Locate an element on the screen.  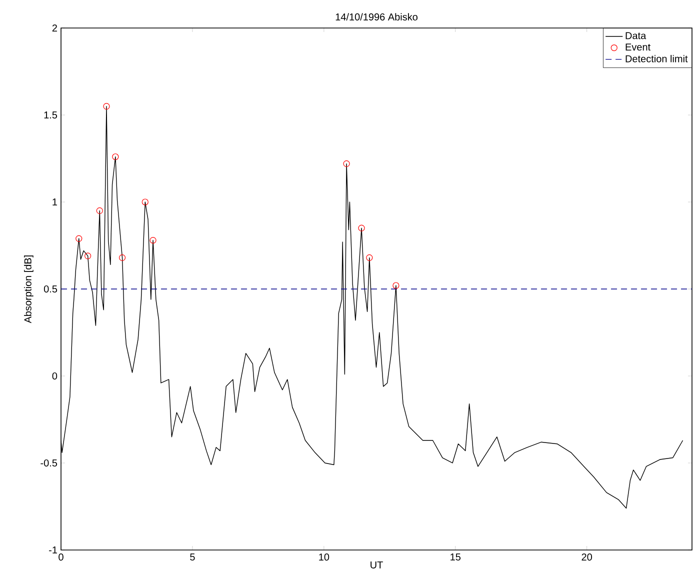
x-tick-label: 15 is located at coordinates (455, 557).